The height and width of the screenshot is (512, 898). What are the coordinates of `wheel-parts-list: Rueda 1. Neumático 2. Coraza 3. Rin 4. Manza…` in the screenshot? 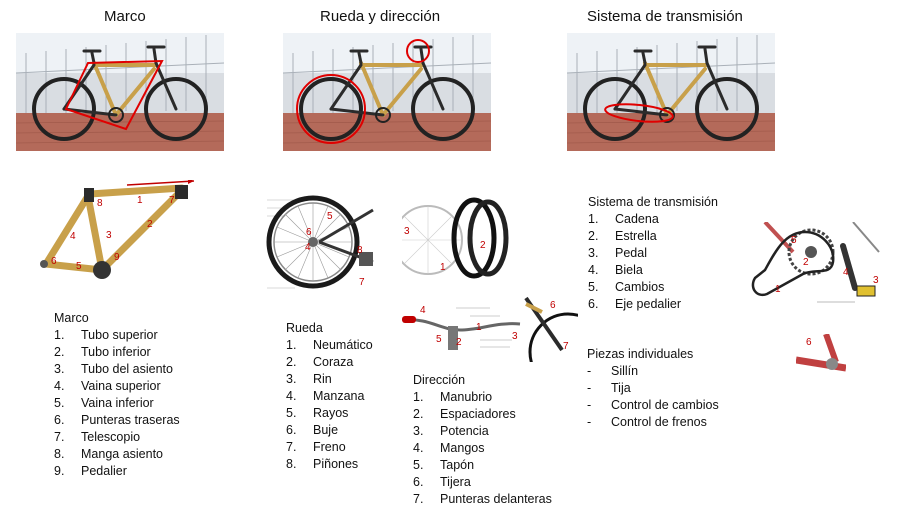 It's located at (329, 396).